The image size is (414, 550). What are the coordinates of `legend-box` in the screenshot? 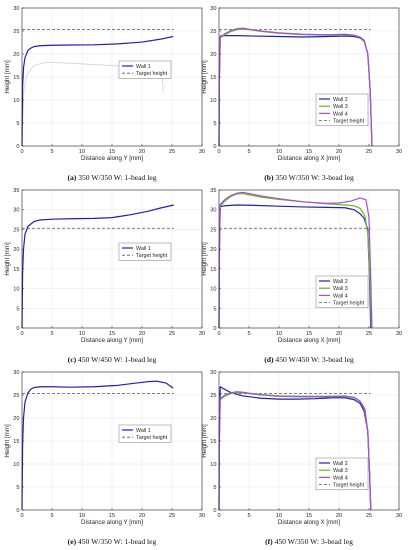 It's located at (145, 433).